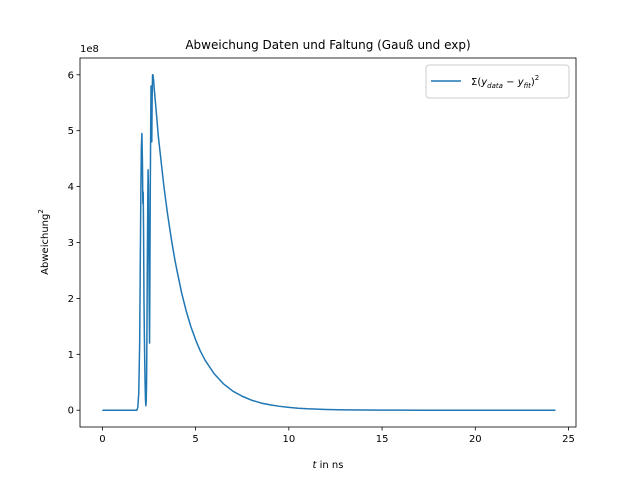 The height and width of the screenshot is (480, 640). Describe the element at coordinates (195, 439) in the screenshot. I see `x-tick-label: 5` at that location.